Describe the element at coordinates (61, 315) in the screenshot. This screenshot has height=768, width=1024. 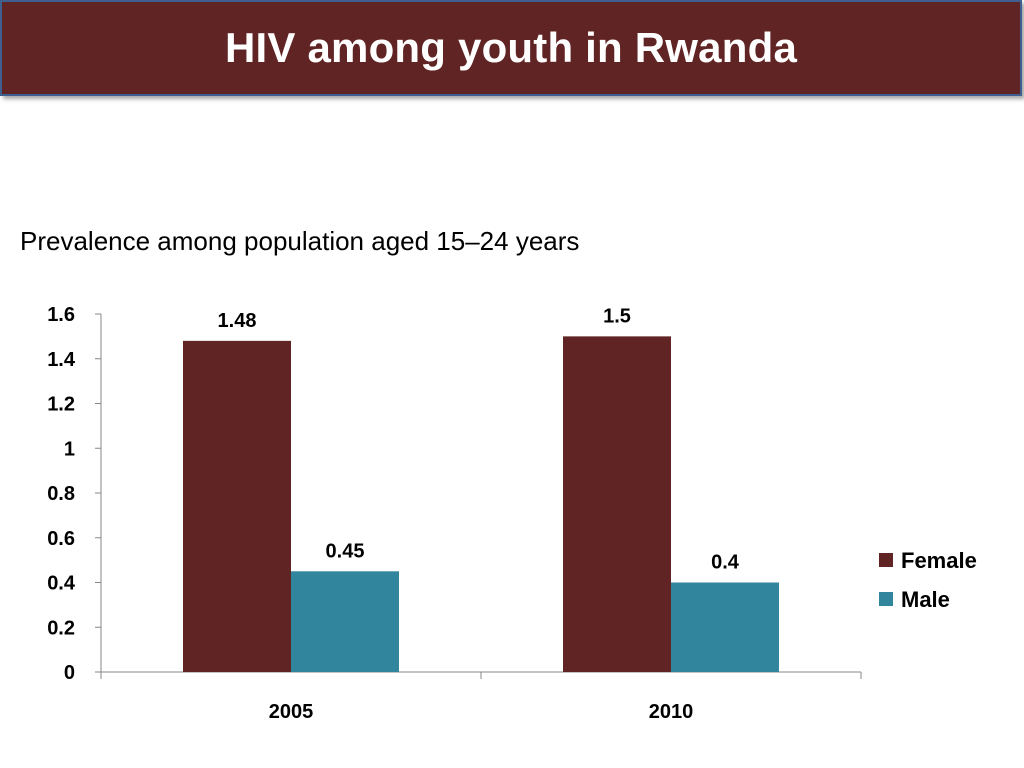
I see `y-tick-label: 1.6` at that location.